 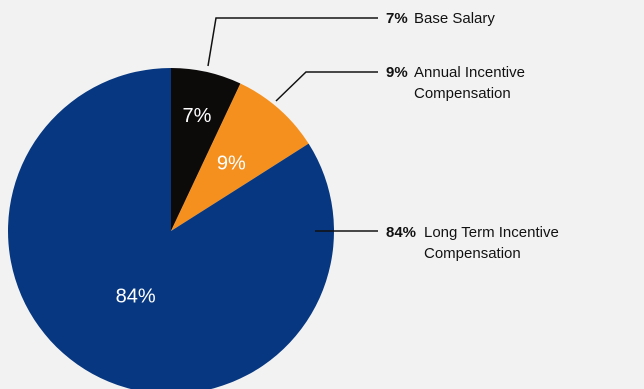 I want to click on slice-labels-layer: 7% 9% 84%, so click(x=181, y=206).